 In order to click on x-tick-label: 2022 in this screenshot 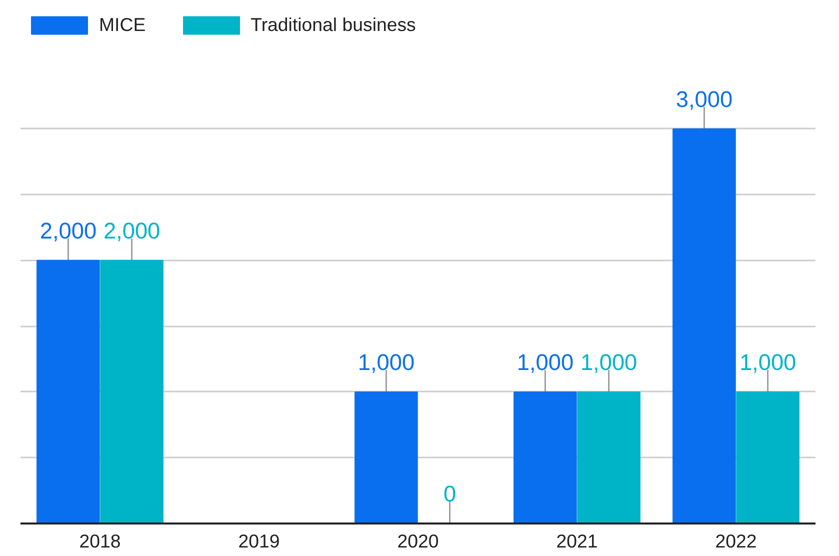, I will do `click(736, 541)`.